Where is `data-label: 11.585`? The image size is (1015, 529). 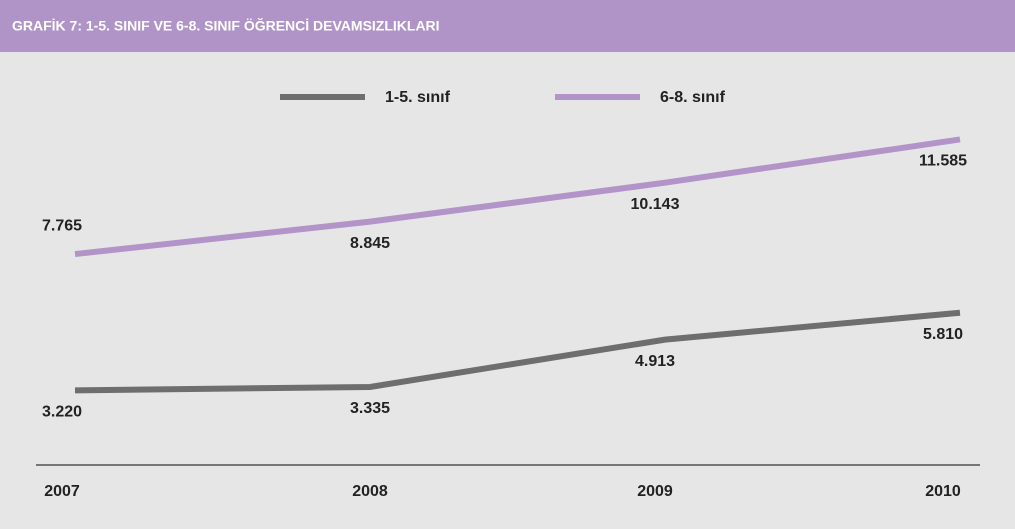
data-label: 11.585 is located at coordinates (943, 161).